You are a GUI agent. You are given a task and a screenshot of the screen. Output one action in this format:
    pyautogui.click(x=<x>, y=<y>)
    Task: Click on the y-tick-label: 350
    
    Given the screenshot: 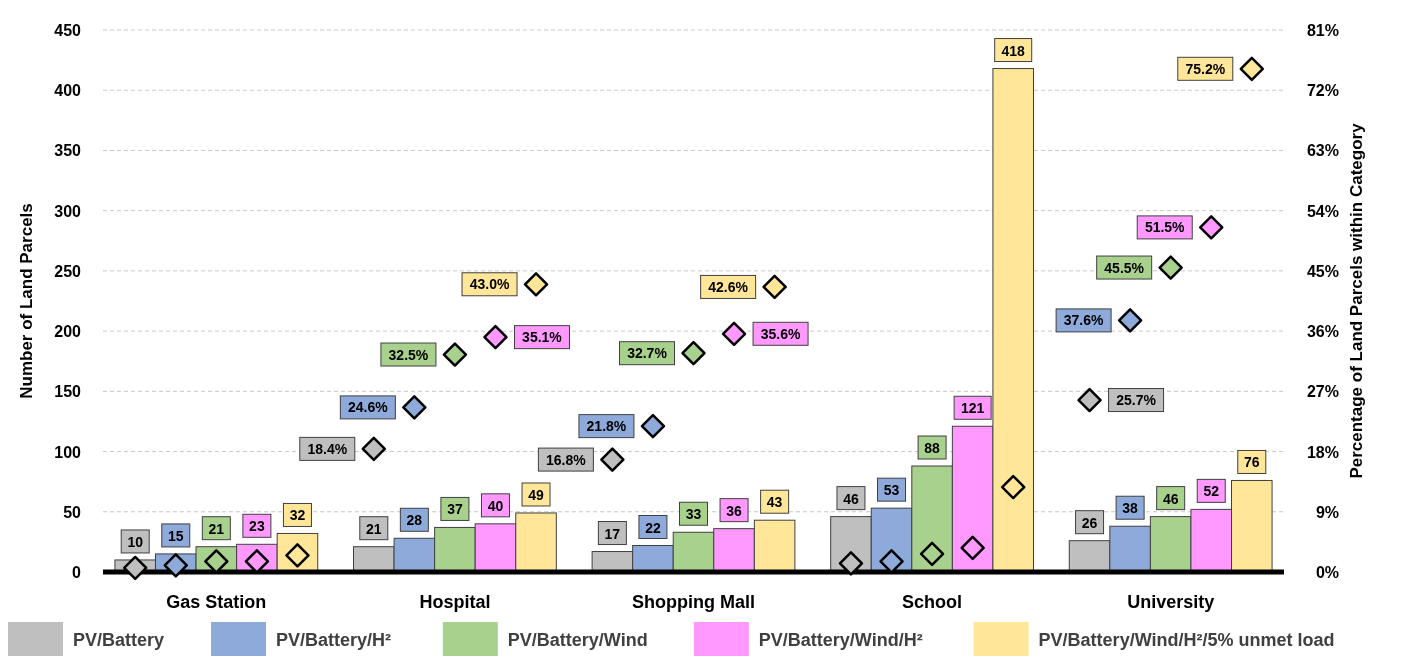 What is the action you would take?
    pyautogui.click(x=68, y=151)
    